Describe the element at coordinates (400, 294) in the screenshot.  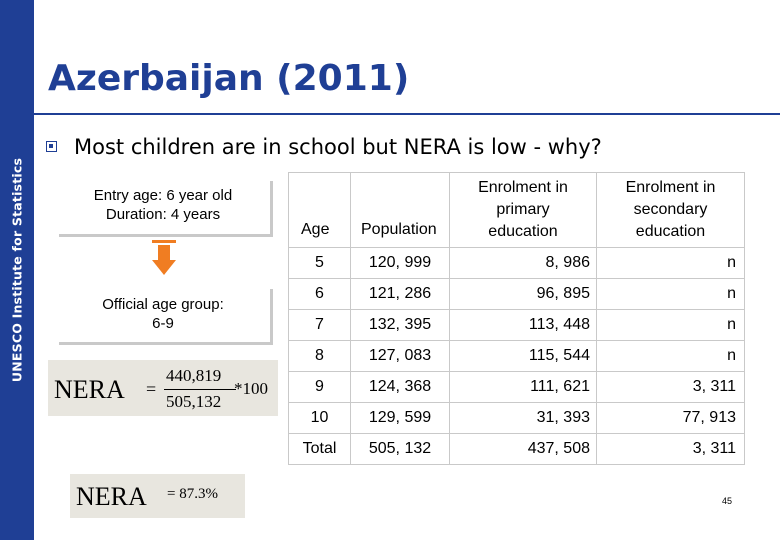
I see `cell-population: 121, 286` at that location.